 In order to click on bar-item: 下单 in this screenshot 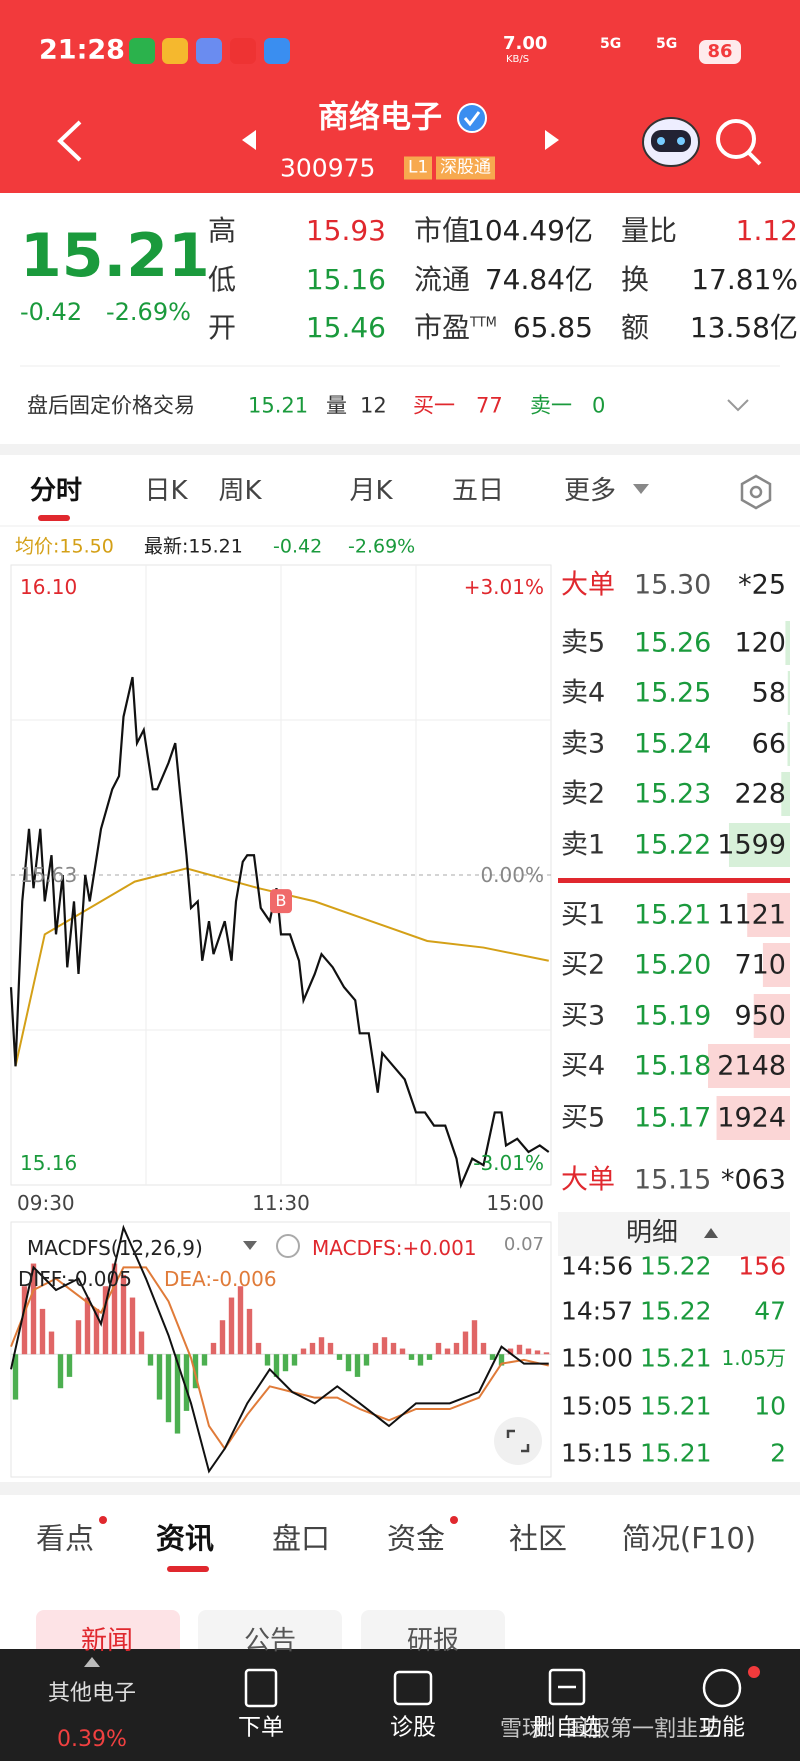, I will do `click(261, 1727)`.